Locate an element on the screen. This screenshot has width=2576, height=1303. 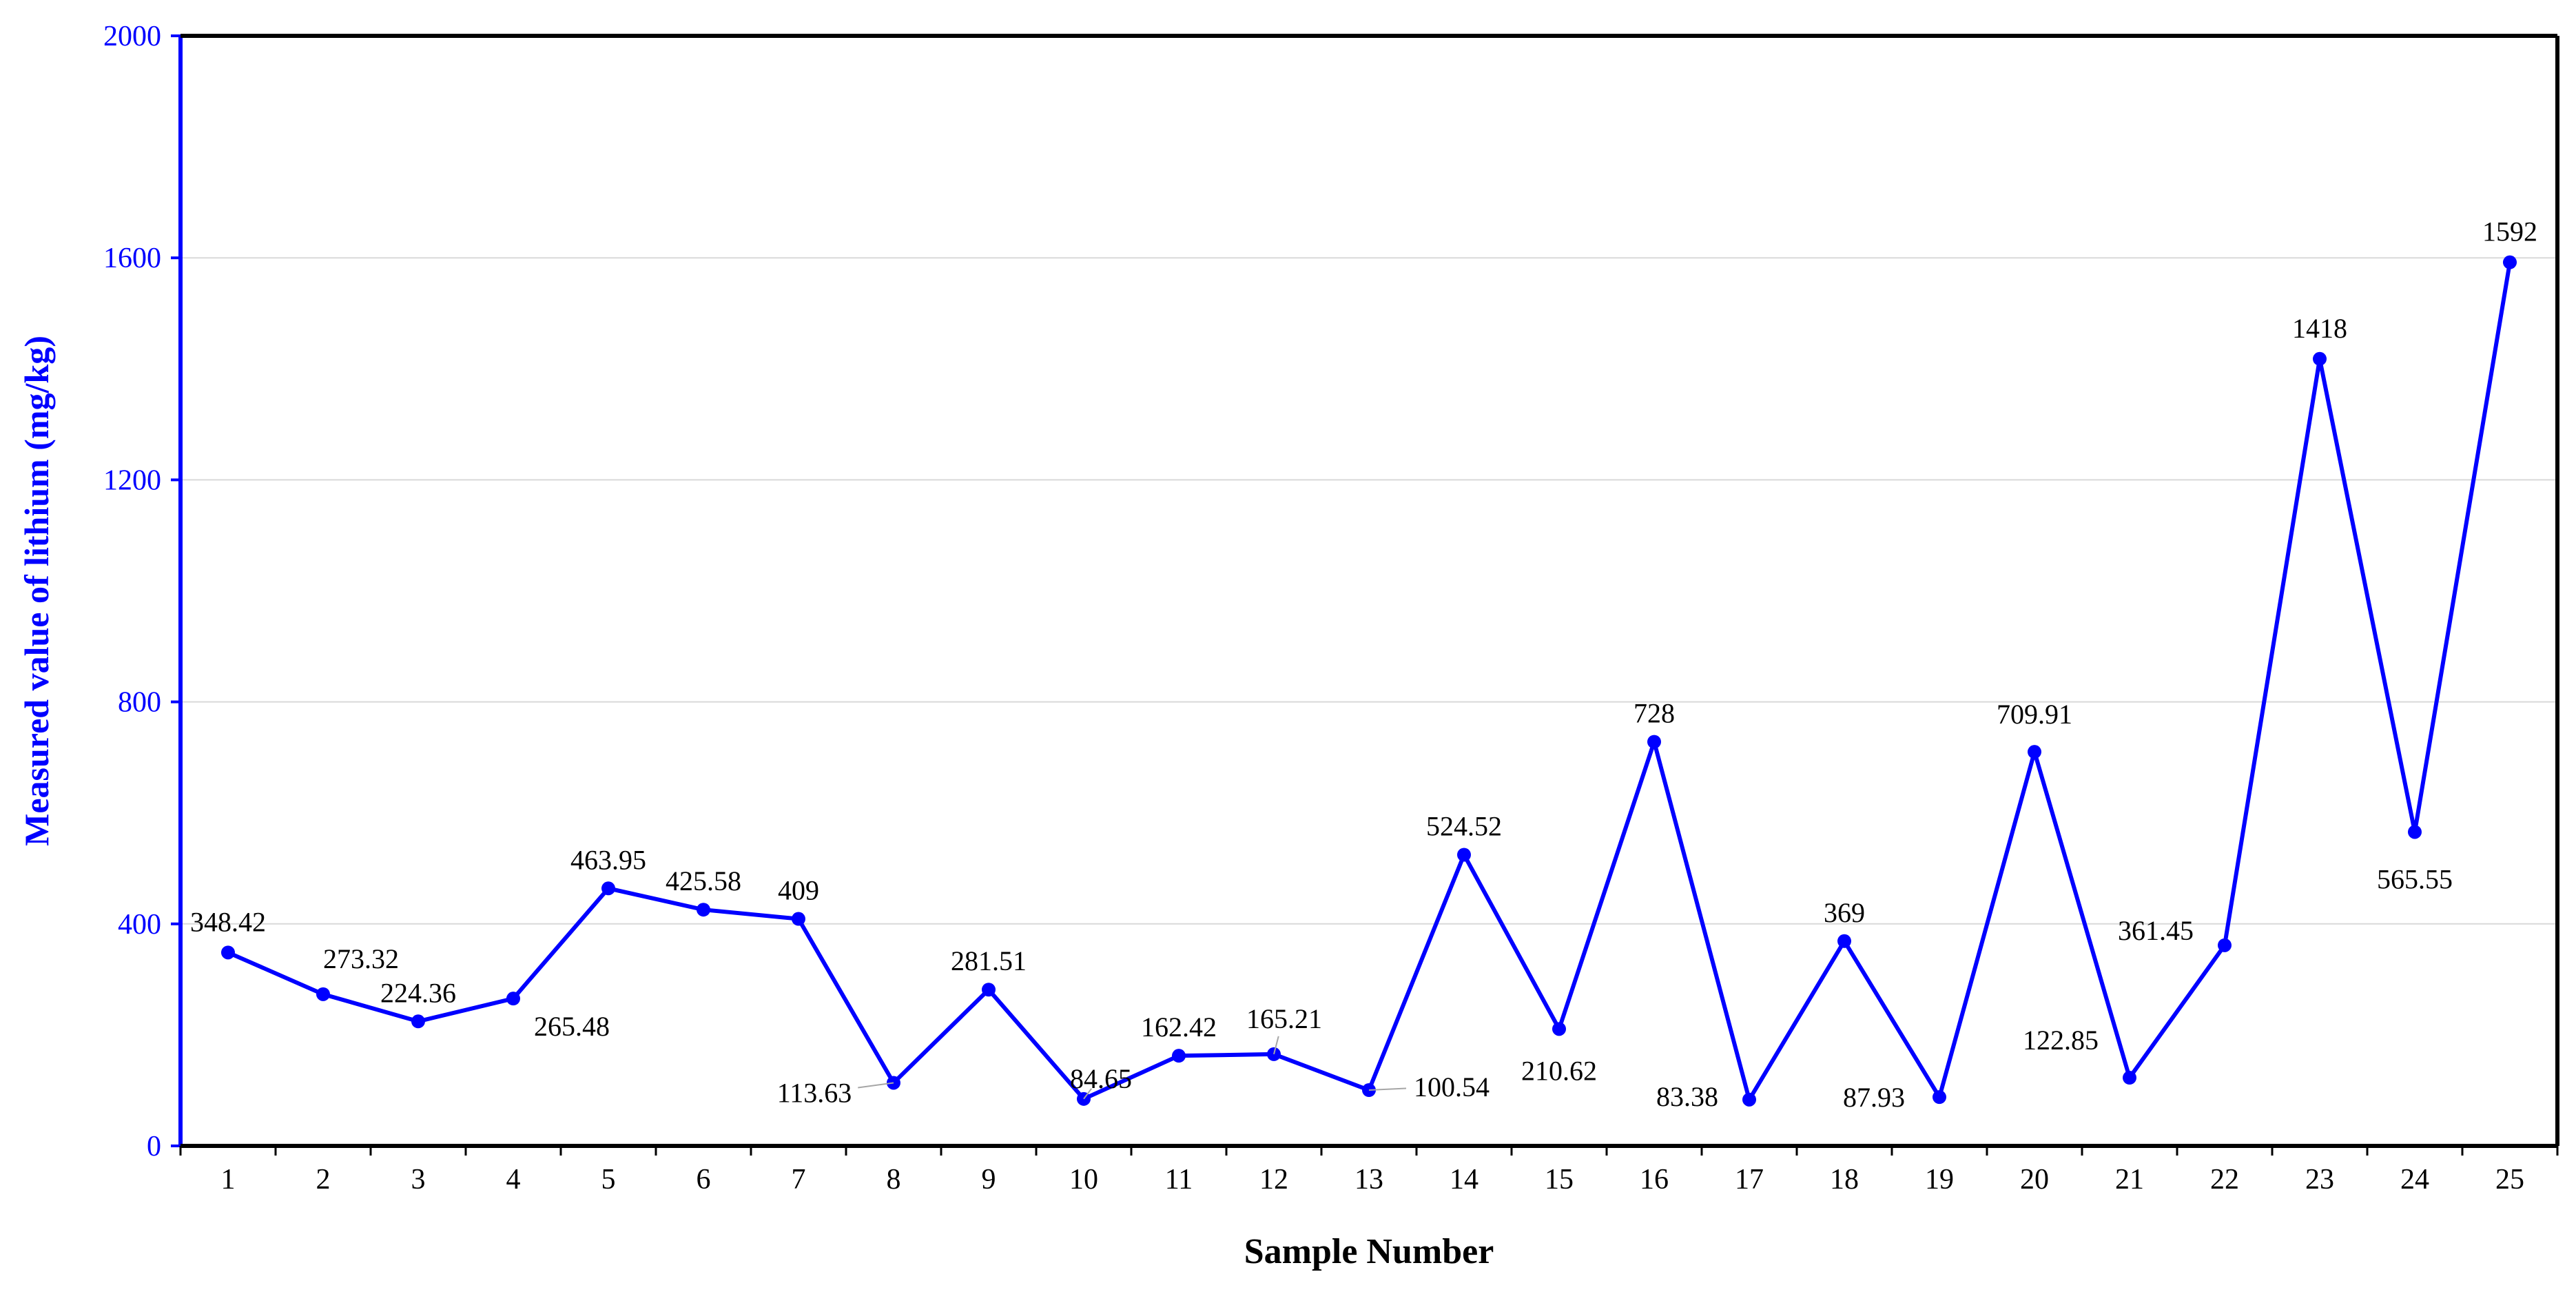
data-label: 348.42 is located at coordinates (228, 921).